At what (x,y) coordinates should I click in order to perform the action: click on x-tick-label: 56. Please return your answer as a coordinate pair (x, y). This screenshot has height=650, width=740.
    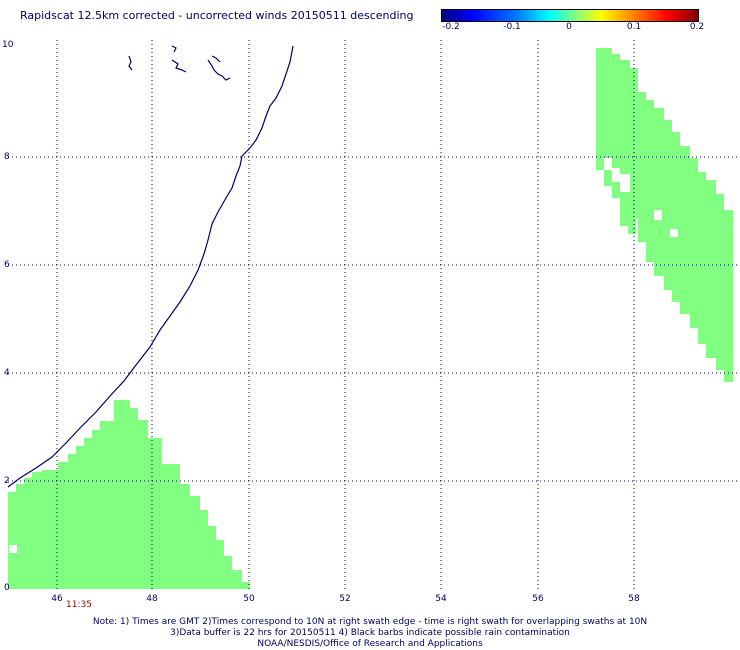
    Looking at the image, I should click on (538, 599).